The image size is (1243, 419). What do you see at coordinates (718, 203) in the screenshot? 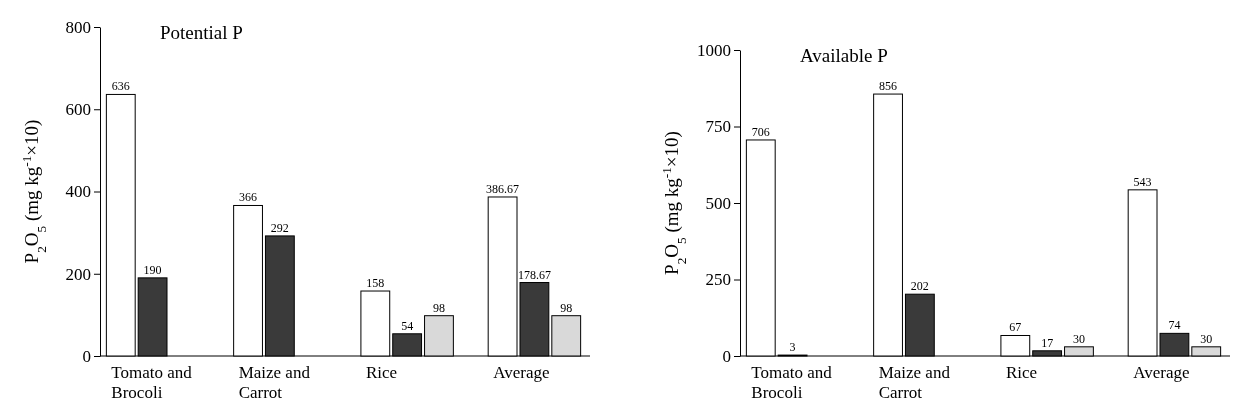
I see `y-tick-label: 500` at bounding box center [718, 203].